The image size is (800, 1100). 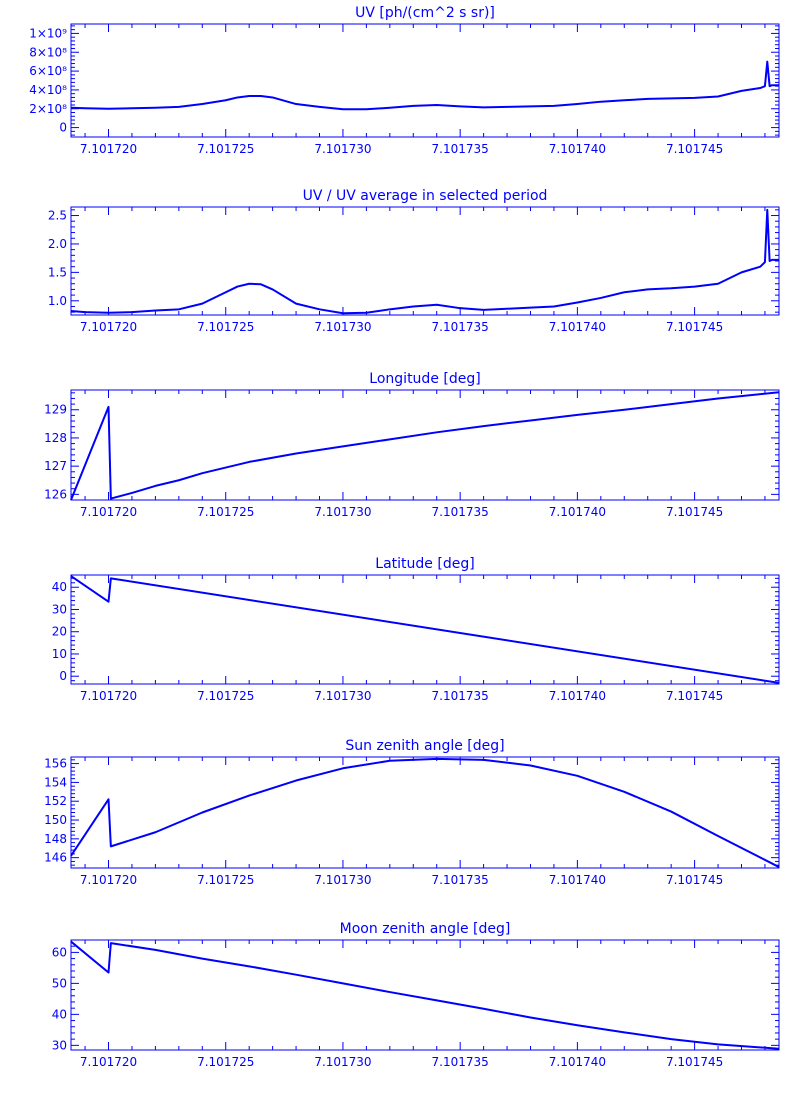 I want to click on y-tick-label: 154, so click(x=55, y=782).